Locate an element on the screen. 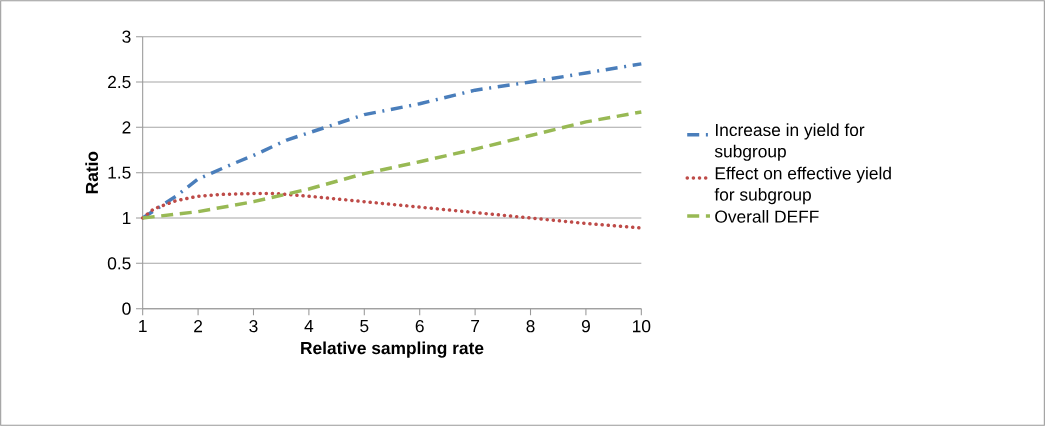 Image resolution: width=1045 pixels, height=426 pixels. legend-label: Effect on effective yield for subgroup is located at coordinates (802, 185).